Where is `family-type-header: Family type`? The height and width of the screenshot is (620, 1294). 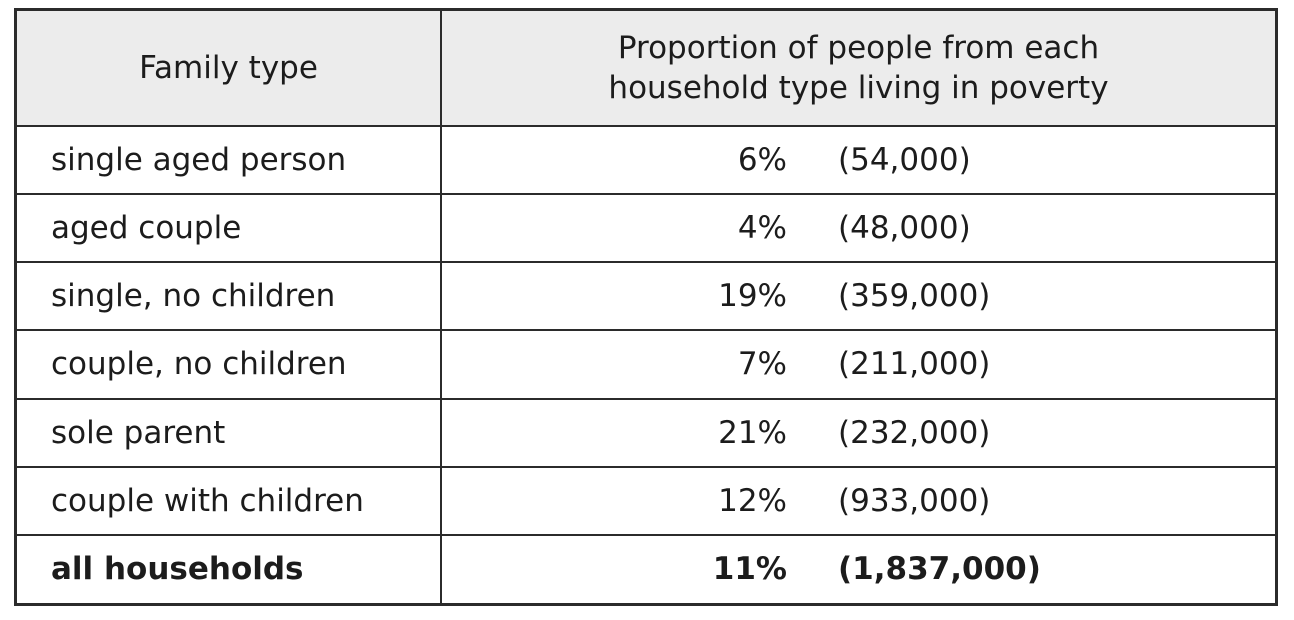
family-type-header: Family type is located at coordinates (229, 69).